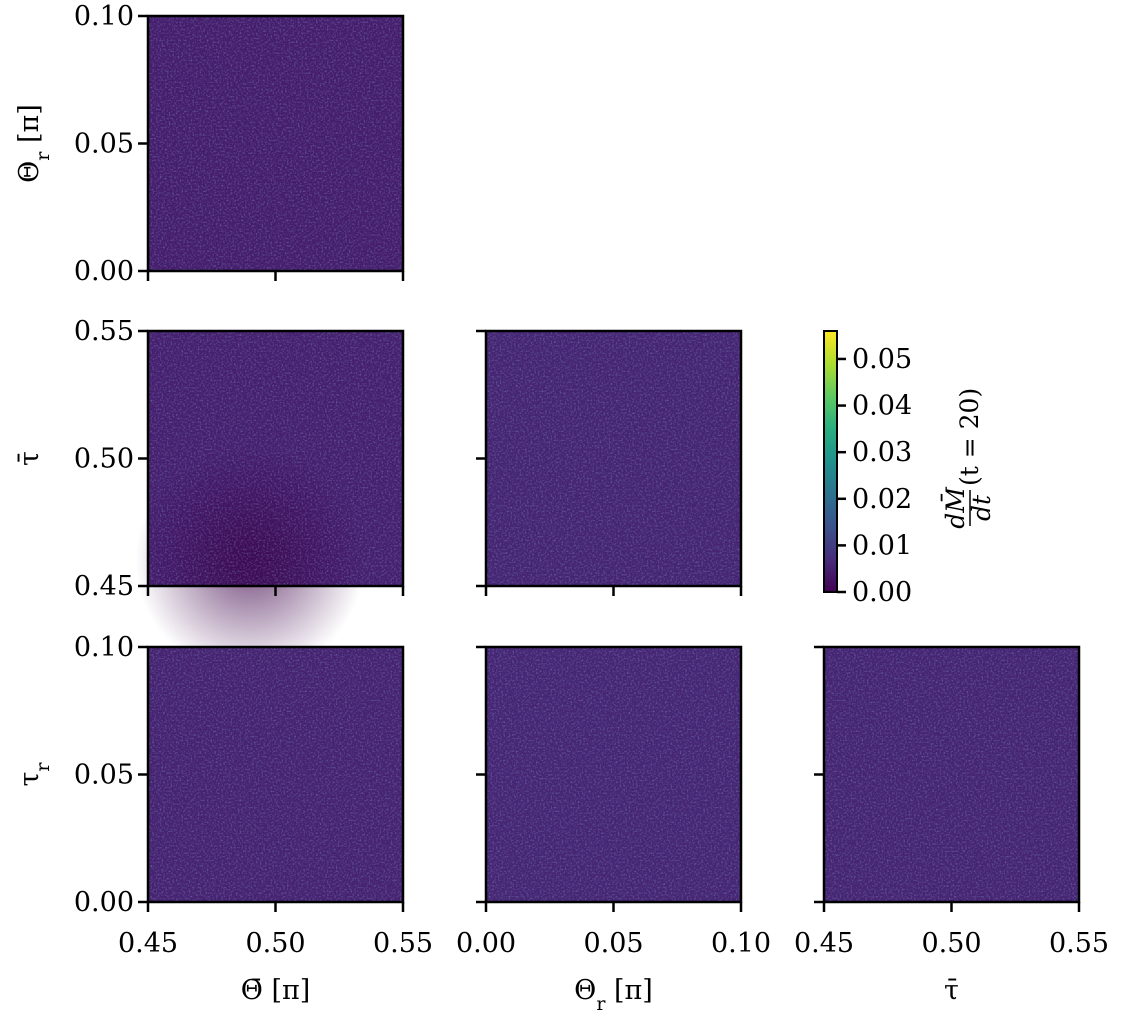 The width and height of the screenshot is (1122, 1033). Describe the element at coordinates (882, 359) in the screenshot. I see `colorbar-tick-label: 0.05` at that location.